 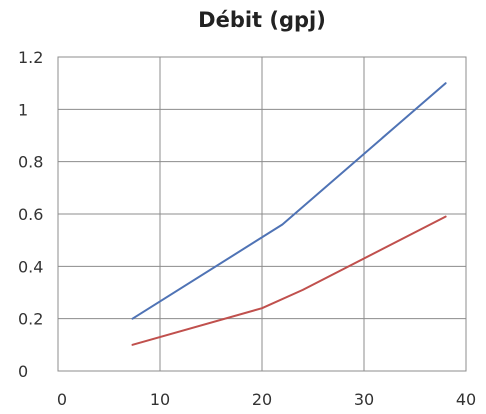 What do you see at coordinates (30, 319) in the screenshot?
I see `y-tick-label: 0.2` at bounding box center [30, 319].